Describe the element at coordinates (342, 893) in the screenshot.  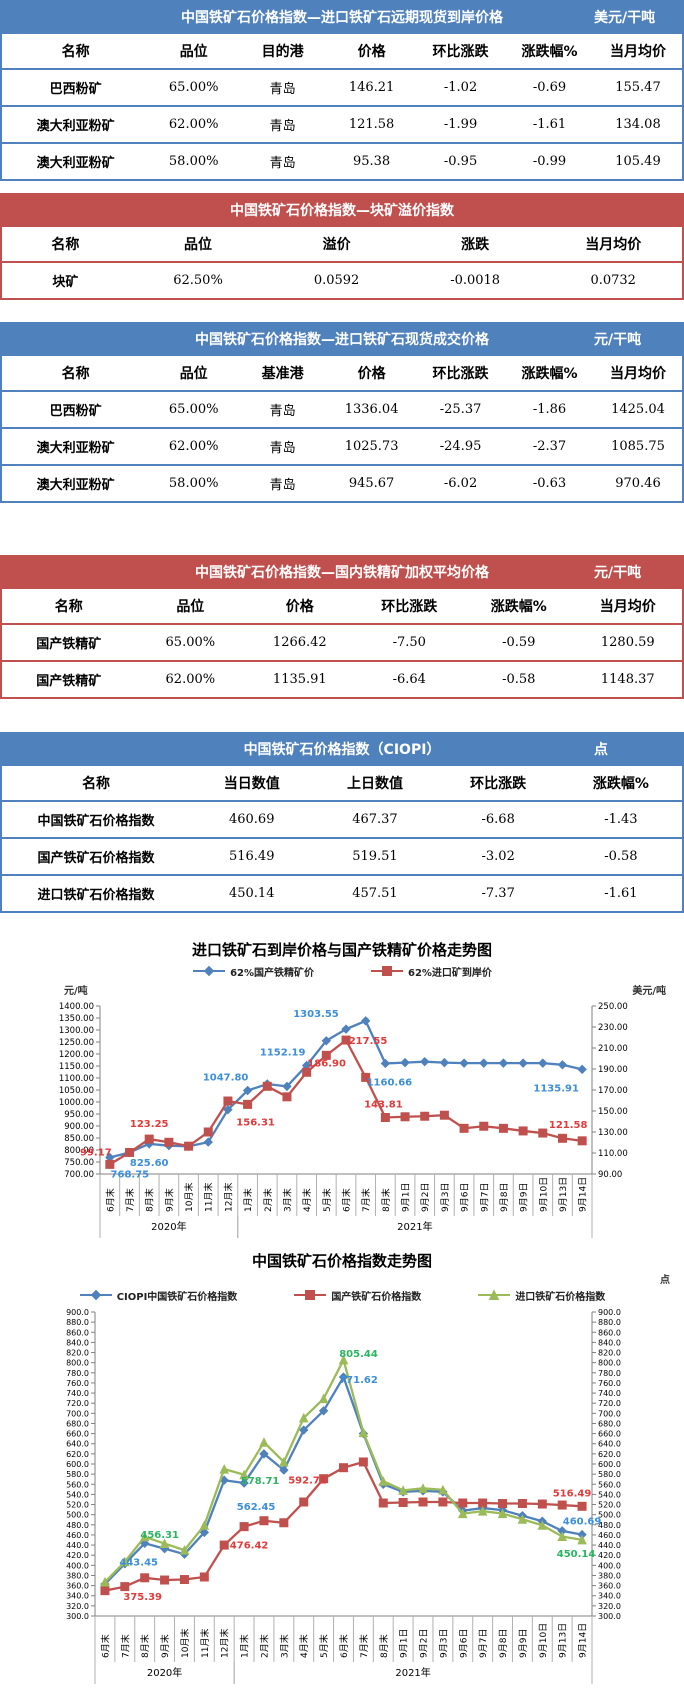
I see `table-row: 进口铁矿石价格指数 450.14 457.51 -7.37 -1.61` at that location.